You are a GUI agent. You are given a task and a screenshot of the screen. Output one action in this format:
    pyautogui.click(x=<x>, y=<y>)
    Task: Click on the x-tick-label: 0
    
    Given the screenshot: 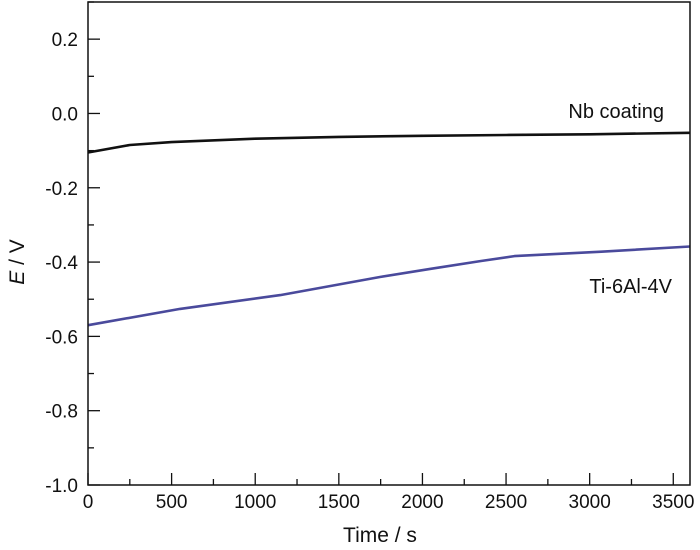 What is the action you would take?
    pyautogui.click(x=88, y=502)
    